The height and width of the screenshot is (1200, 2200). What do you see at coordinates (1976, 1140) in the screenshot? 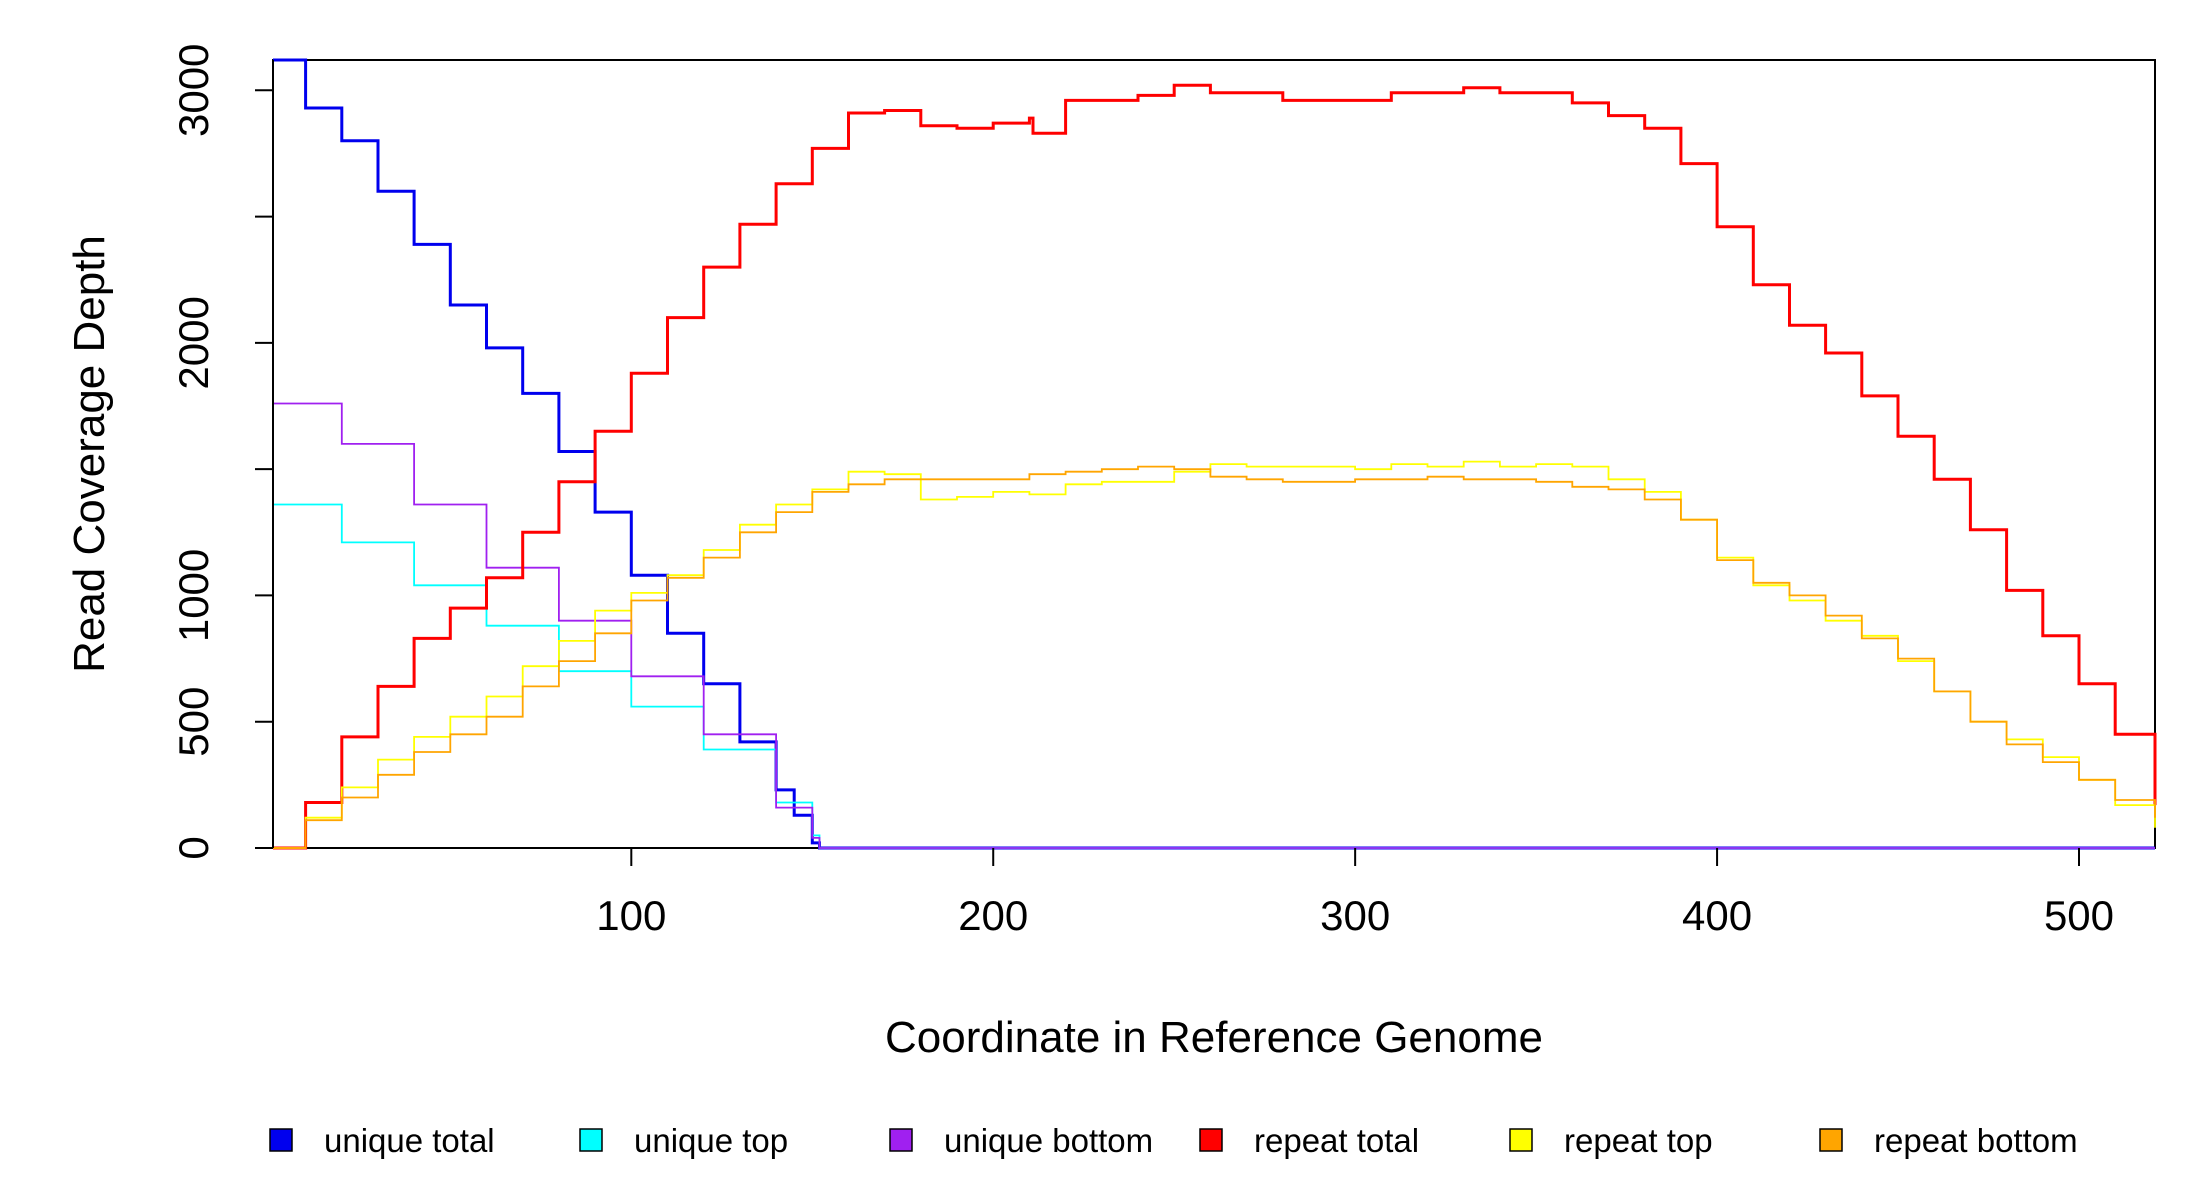
I see `legend-label-repeat-bottom: repeat bottom` at bounding box center [1976, 1140].